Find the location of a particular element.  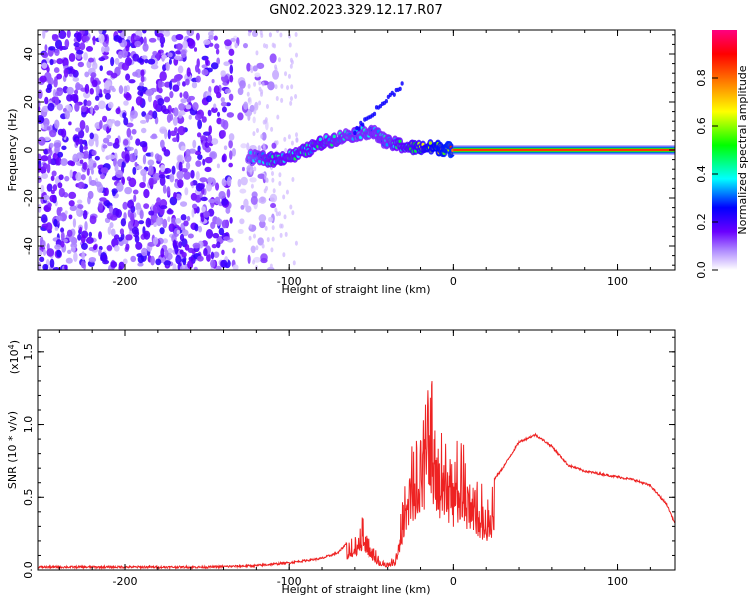

y-tick-label: 0.0 is located at coordinates (28, 570).